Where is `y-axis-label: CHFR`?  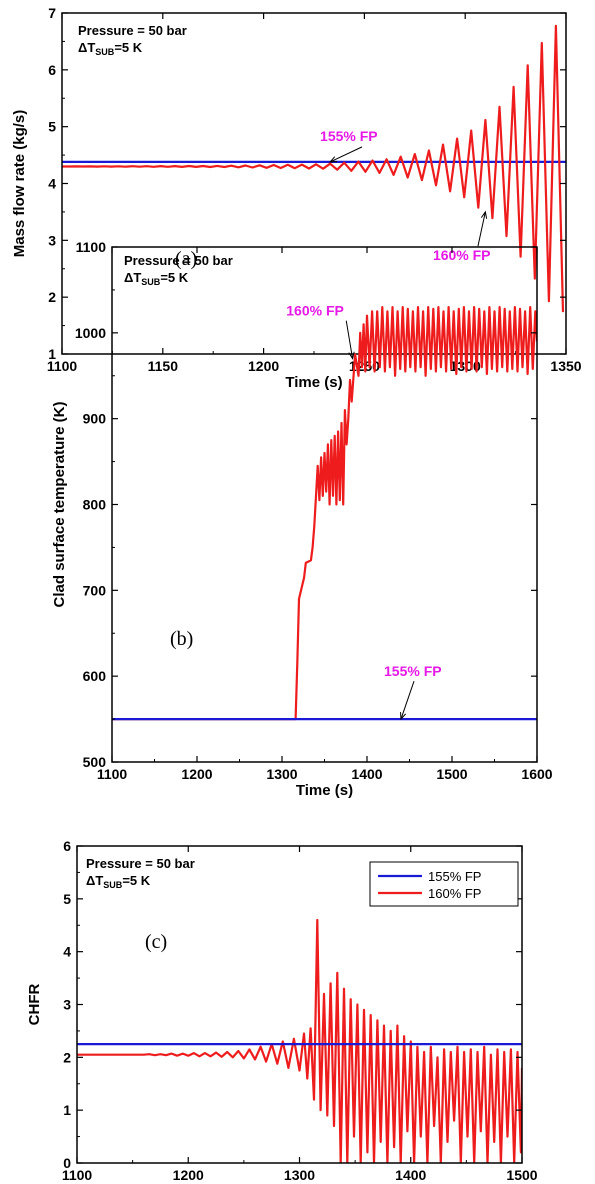 y-axis-label: CHFR is located at coordinates (34, 1005).